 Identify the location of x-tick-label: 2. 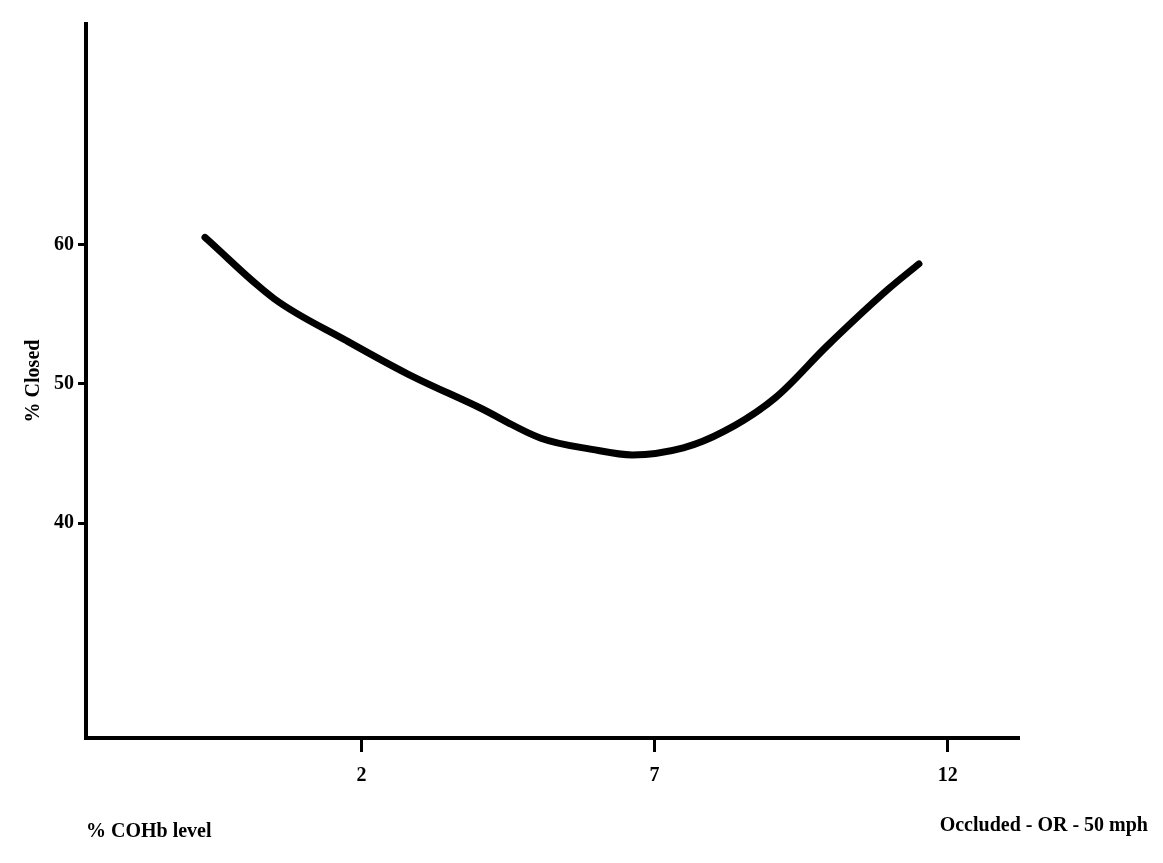
(361, 774).